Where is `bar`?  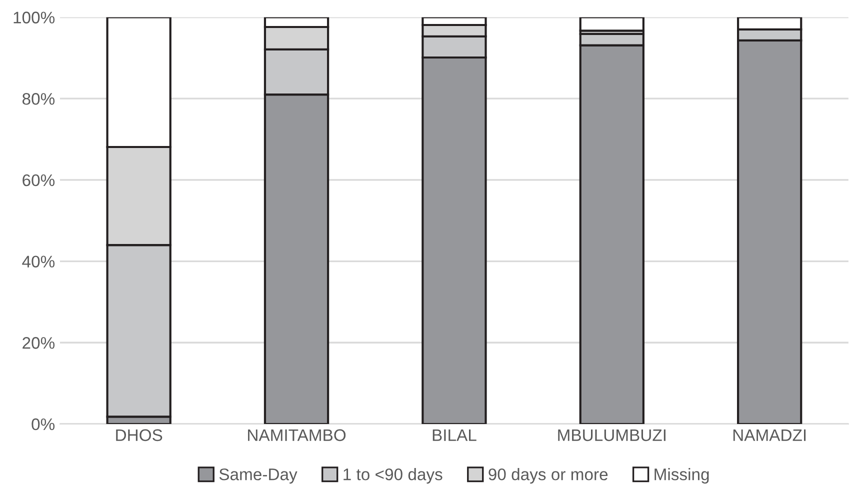
bar is located at coordinates (611, 24).